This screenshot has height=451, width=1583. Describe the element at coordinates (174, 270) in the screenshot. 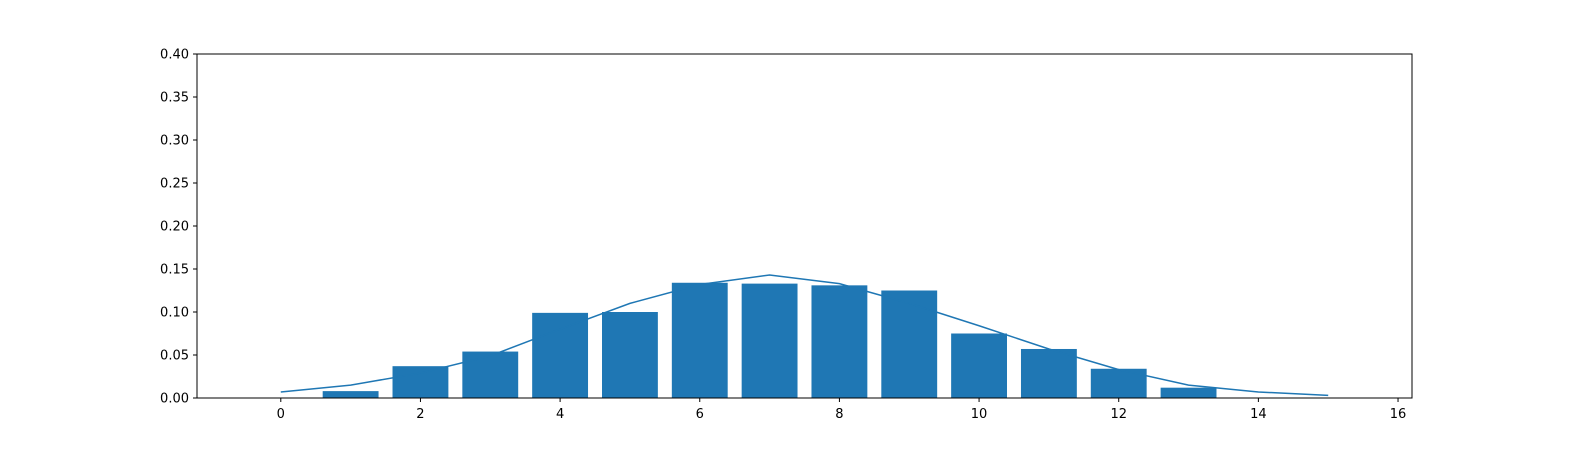

I see `y-tick-label: 0.15` at that location.